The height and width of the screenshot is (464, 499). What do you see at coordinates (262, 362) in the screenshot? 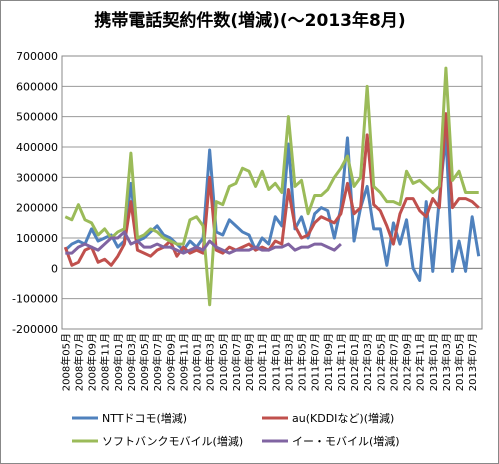
I see `x-tick-label: 2010年11月` at bounding box center [262, 362].